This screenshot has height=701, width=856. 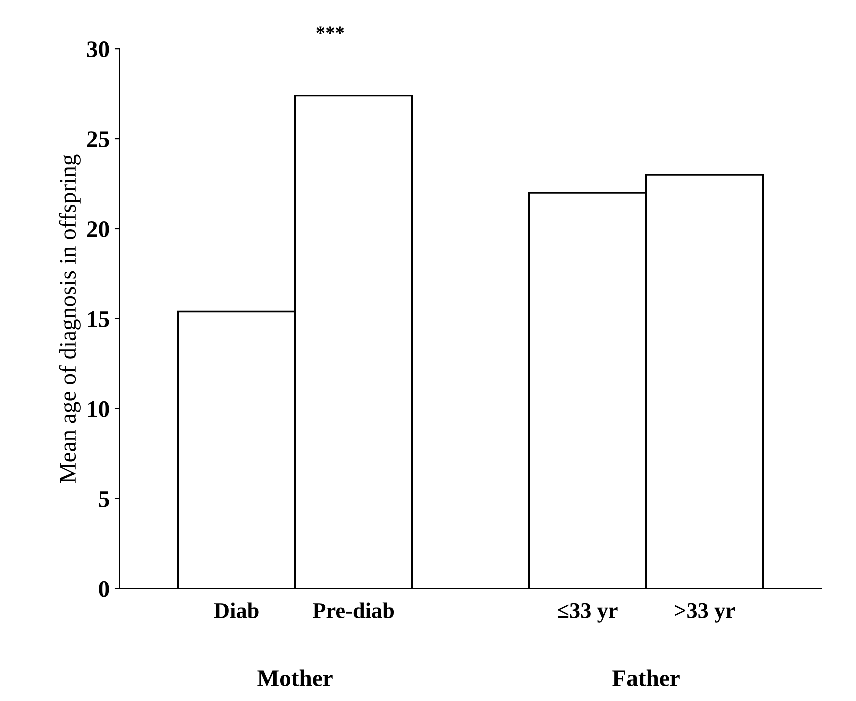 I want to click on y-tick-label: 5, so click(x=104, y=500).